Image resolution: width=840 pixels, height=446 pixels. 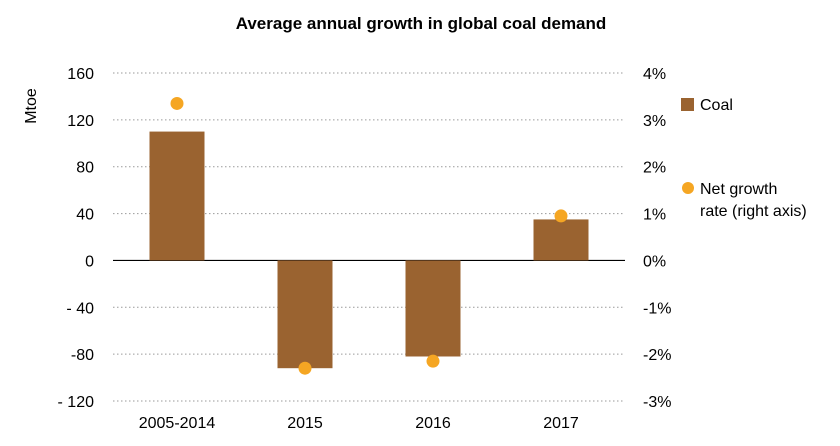 I want to click on y-tick-label: - 40, so click(x=80, y=308).